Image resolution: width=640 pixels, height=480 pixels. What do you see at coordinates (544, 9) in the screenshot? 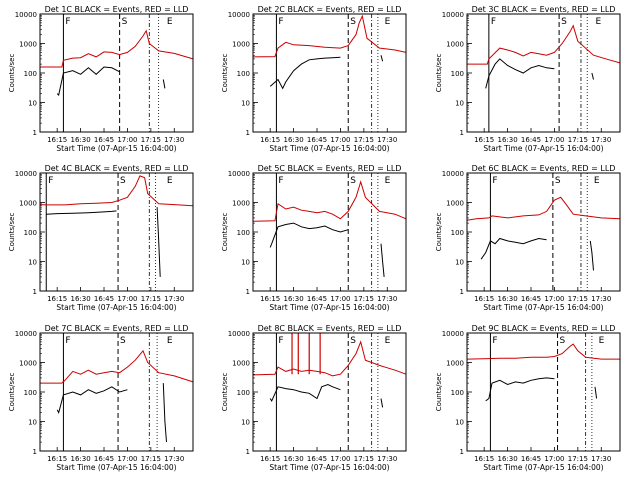
I see `panel-title: Det 3C BLACK = Events, RED = LLD` at bounding box center [544, 9].